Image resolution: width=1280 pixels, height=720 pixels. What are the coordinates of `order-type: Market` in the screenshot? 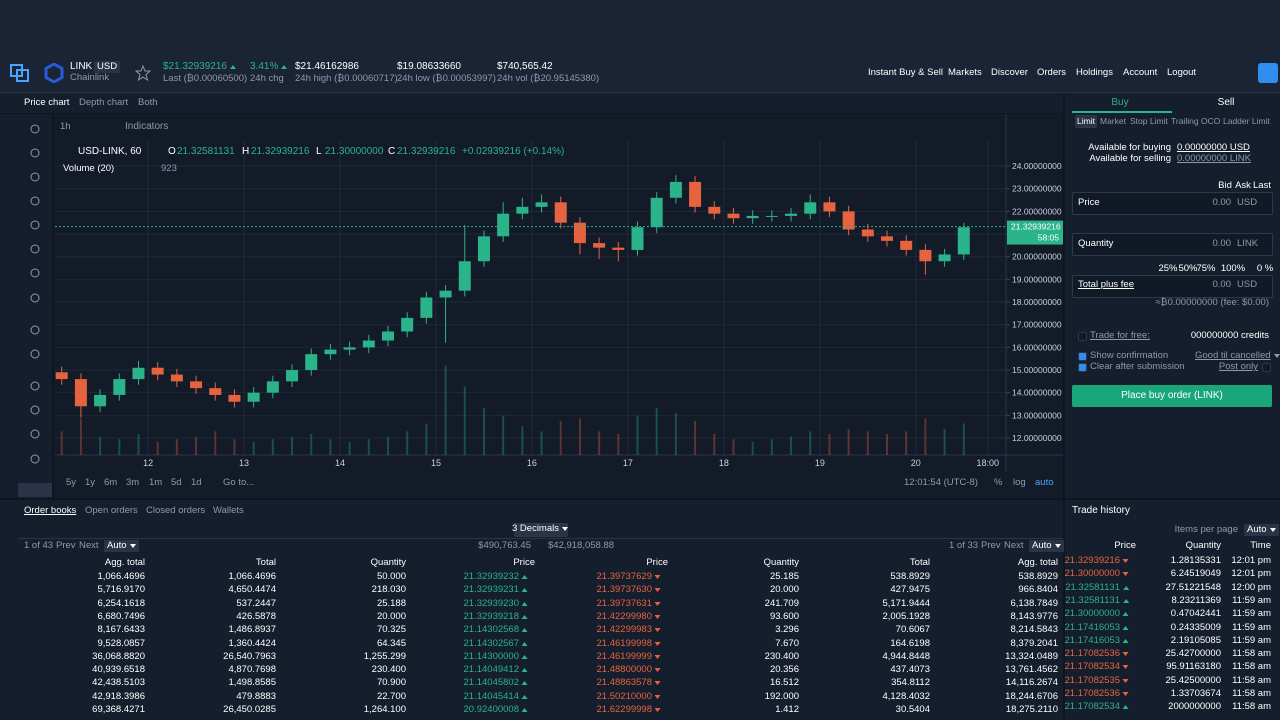 It's located at (1113, 121).